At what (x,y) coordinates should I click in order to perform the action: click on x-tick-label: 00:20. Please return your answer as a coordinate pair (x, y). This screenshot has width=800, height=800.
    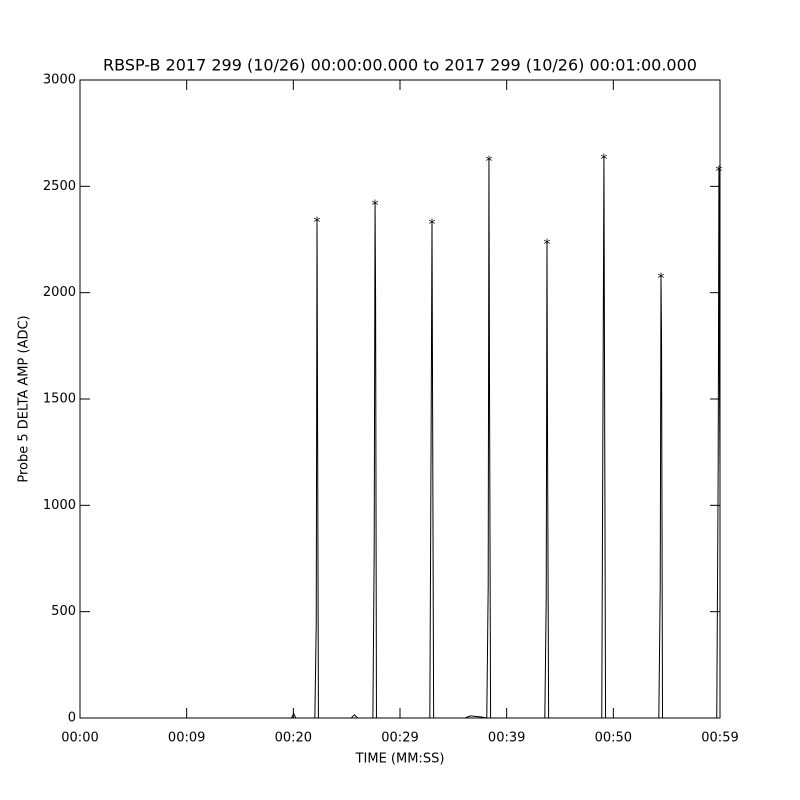
    Looking at the image, I should click on (293, 738).